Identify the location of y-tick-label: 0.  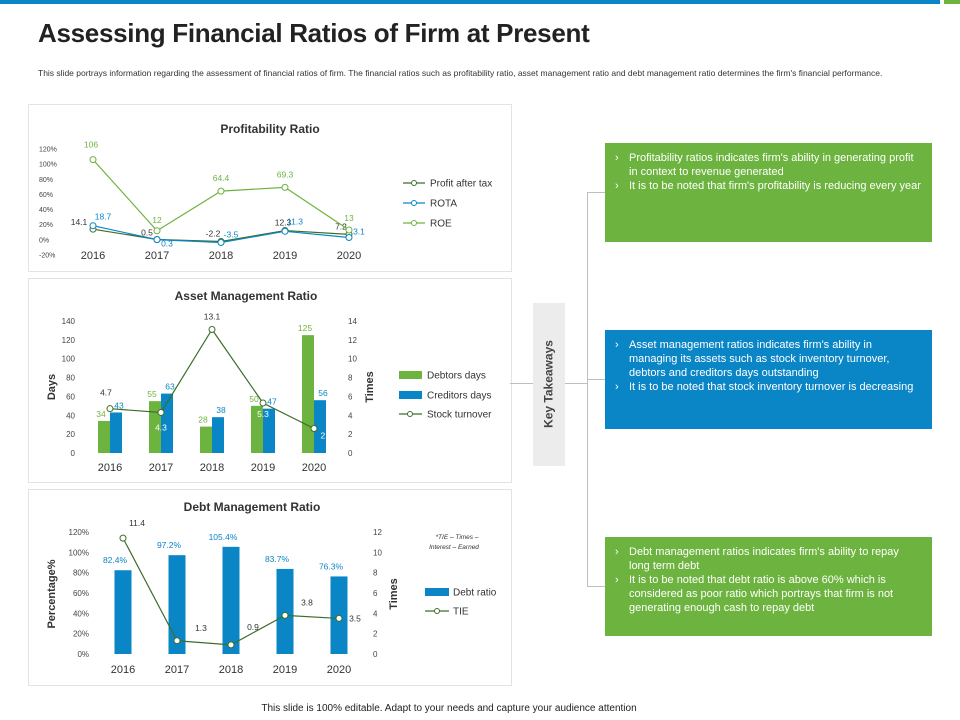
(73, 453).